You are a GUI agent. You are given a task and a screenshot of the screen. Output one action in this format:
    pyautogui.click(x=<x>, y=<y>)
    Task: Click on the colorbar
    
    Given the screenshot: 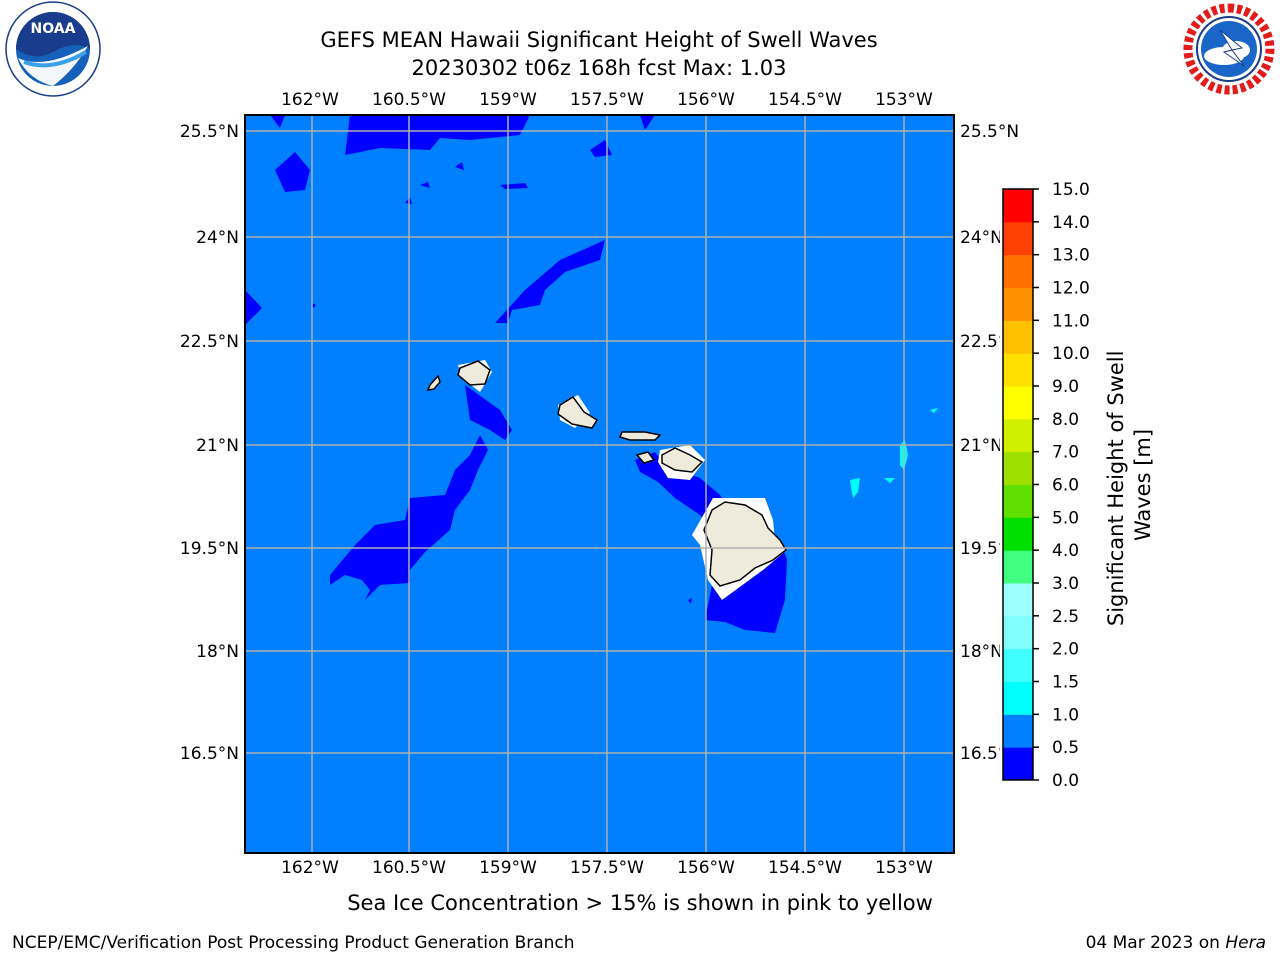 What is the action you would take?
    pyautogui.click(x=1018, y=485)
    